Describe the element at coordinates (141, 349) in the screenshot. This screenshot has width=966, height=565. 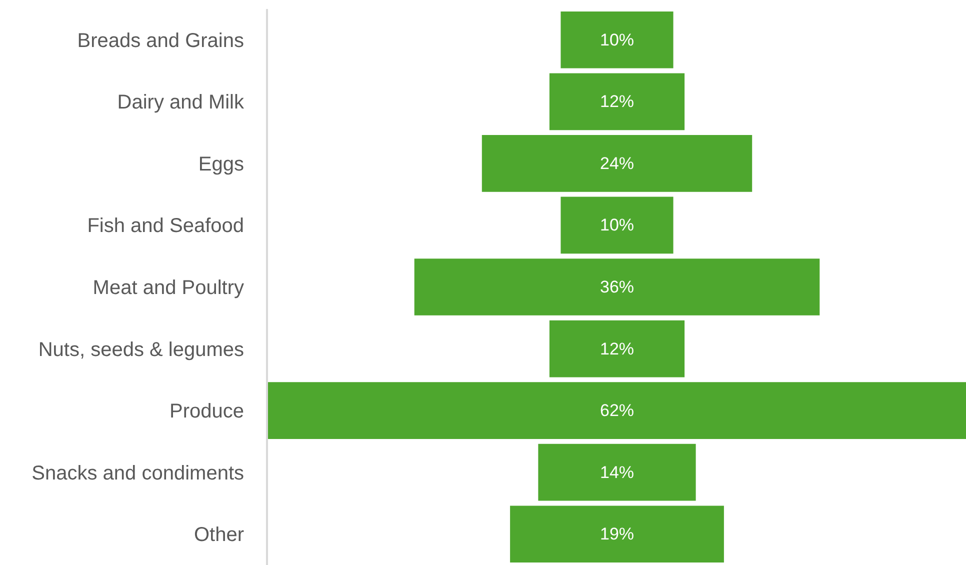
I see `category-label: Nuts, seeds & legumes` at that location.